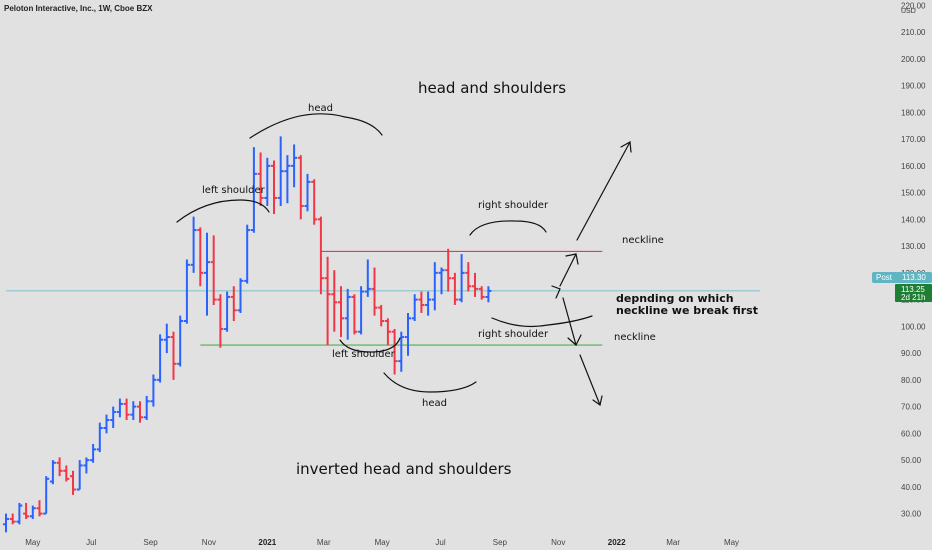 The width and height of the screenshot is (932, 550). Describe the element at coordinates (569, 321) in the screenshot. I see `arrow-down-short` at that location.